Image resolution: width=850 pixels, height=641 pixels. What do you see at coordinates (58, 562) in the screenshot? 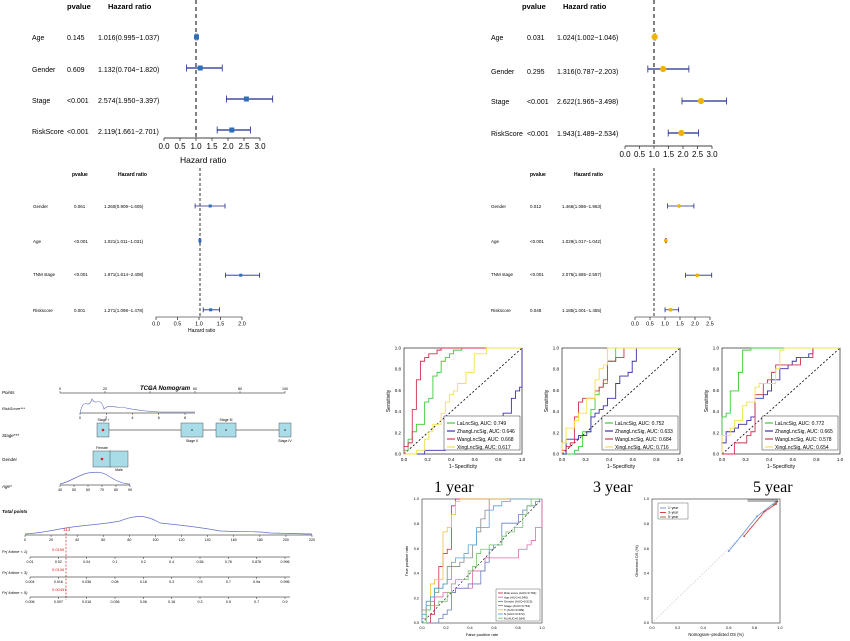
I see `nomo-tick-label: 0.02` at bounding box center [58, 562].